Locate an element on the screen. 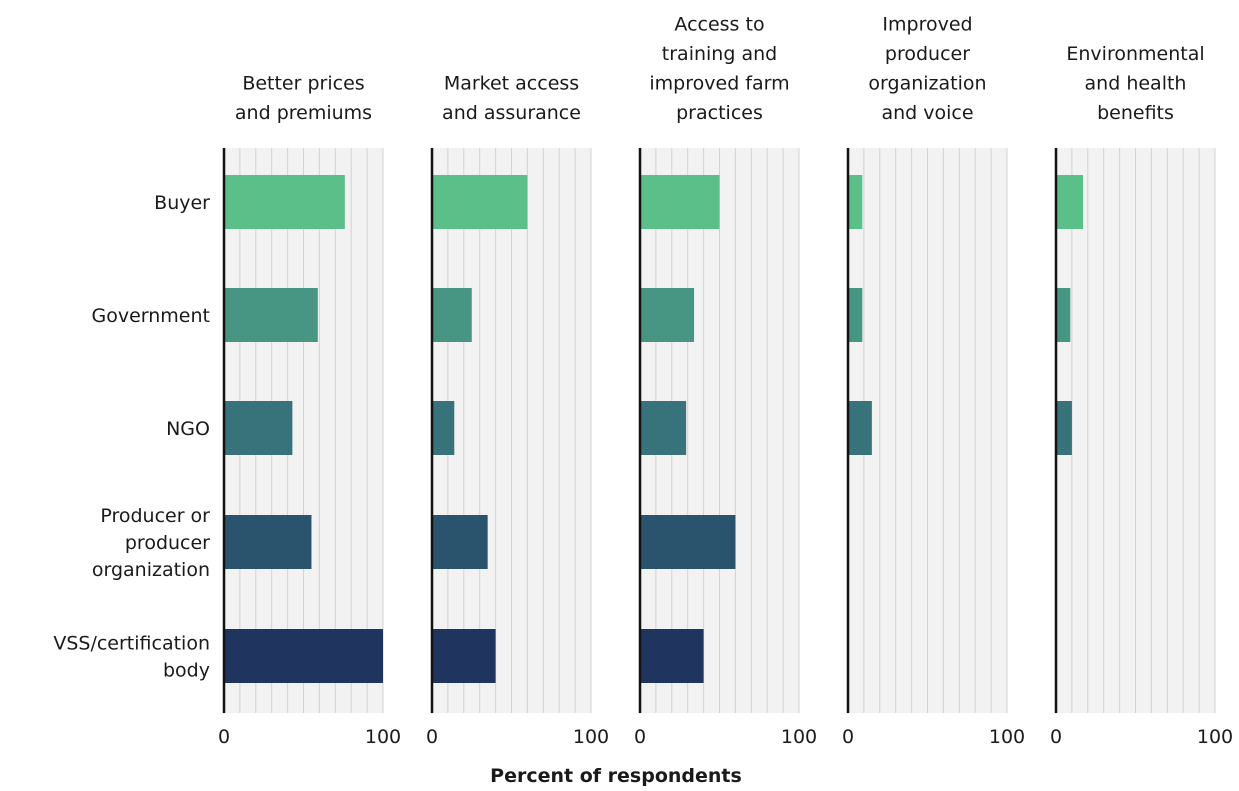 The height and width of the screenshot is (791, 1239). bar-panel2-cat5 is located at coordinates (464, 656).